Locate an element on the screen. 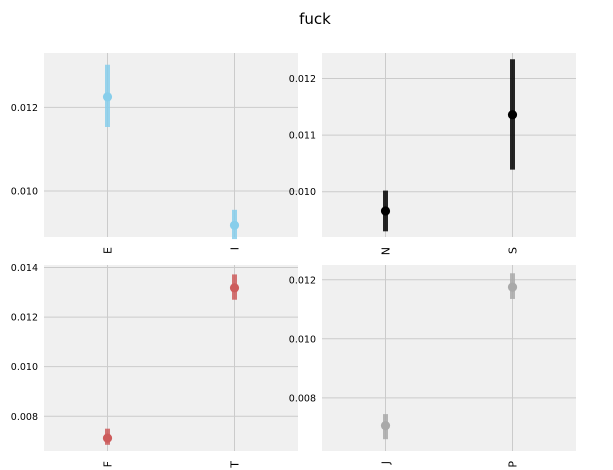  x-tick-label-S: S is located at coordinates (513, 250).